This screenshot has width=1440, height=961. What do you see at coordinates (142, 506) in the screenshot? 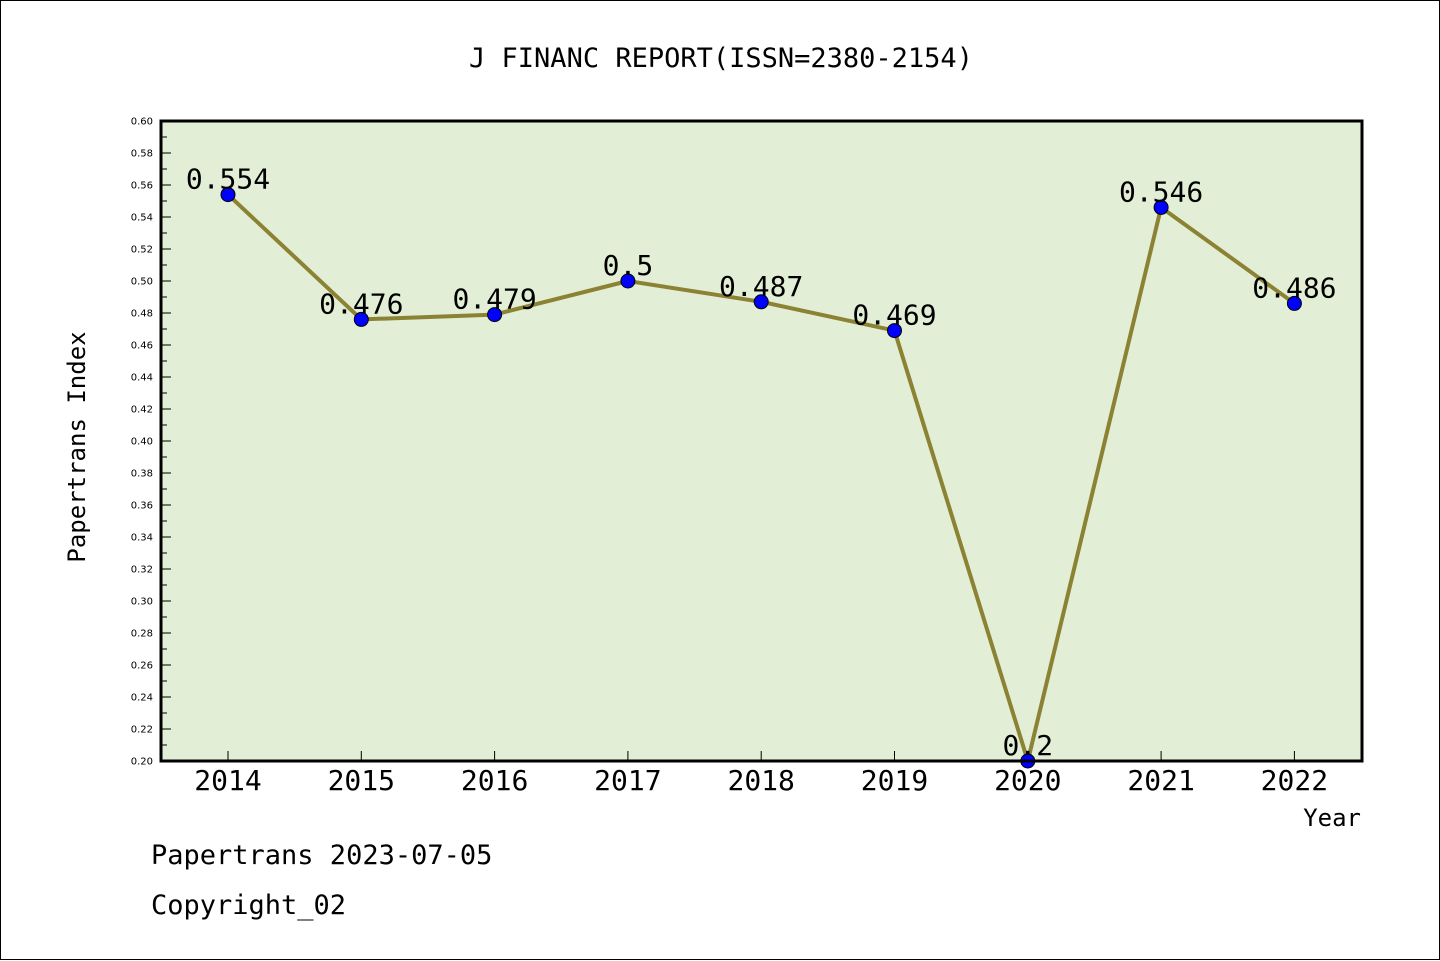
I see `y-tick-label: 0.36` at bounding box center [142, 506].